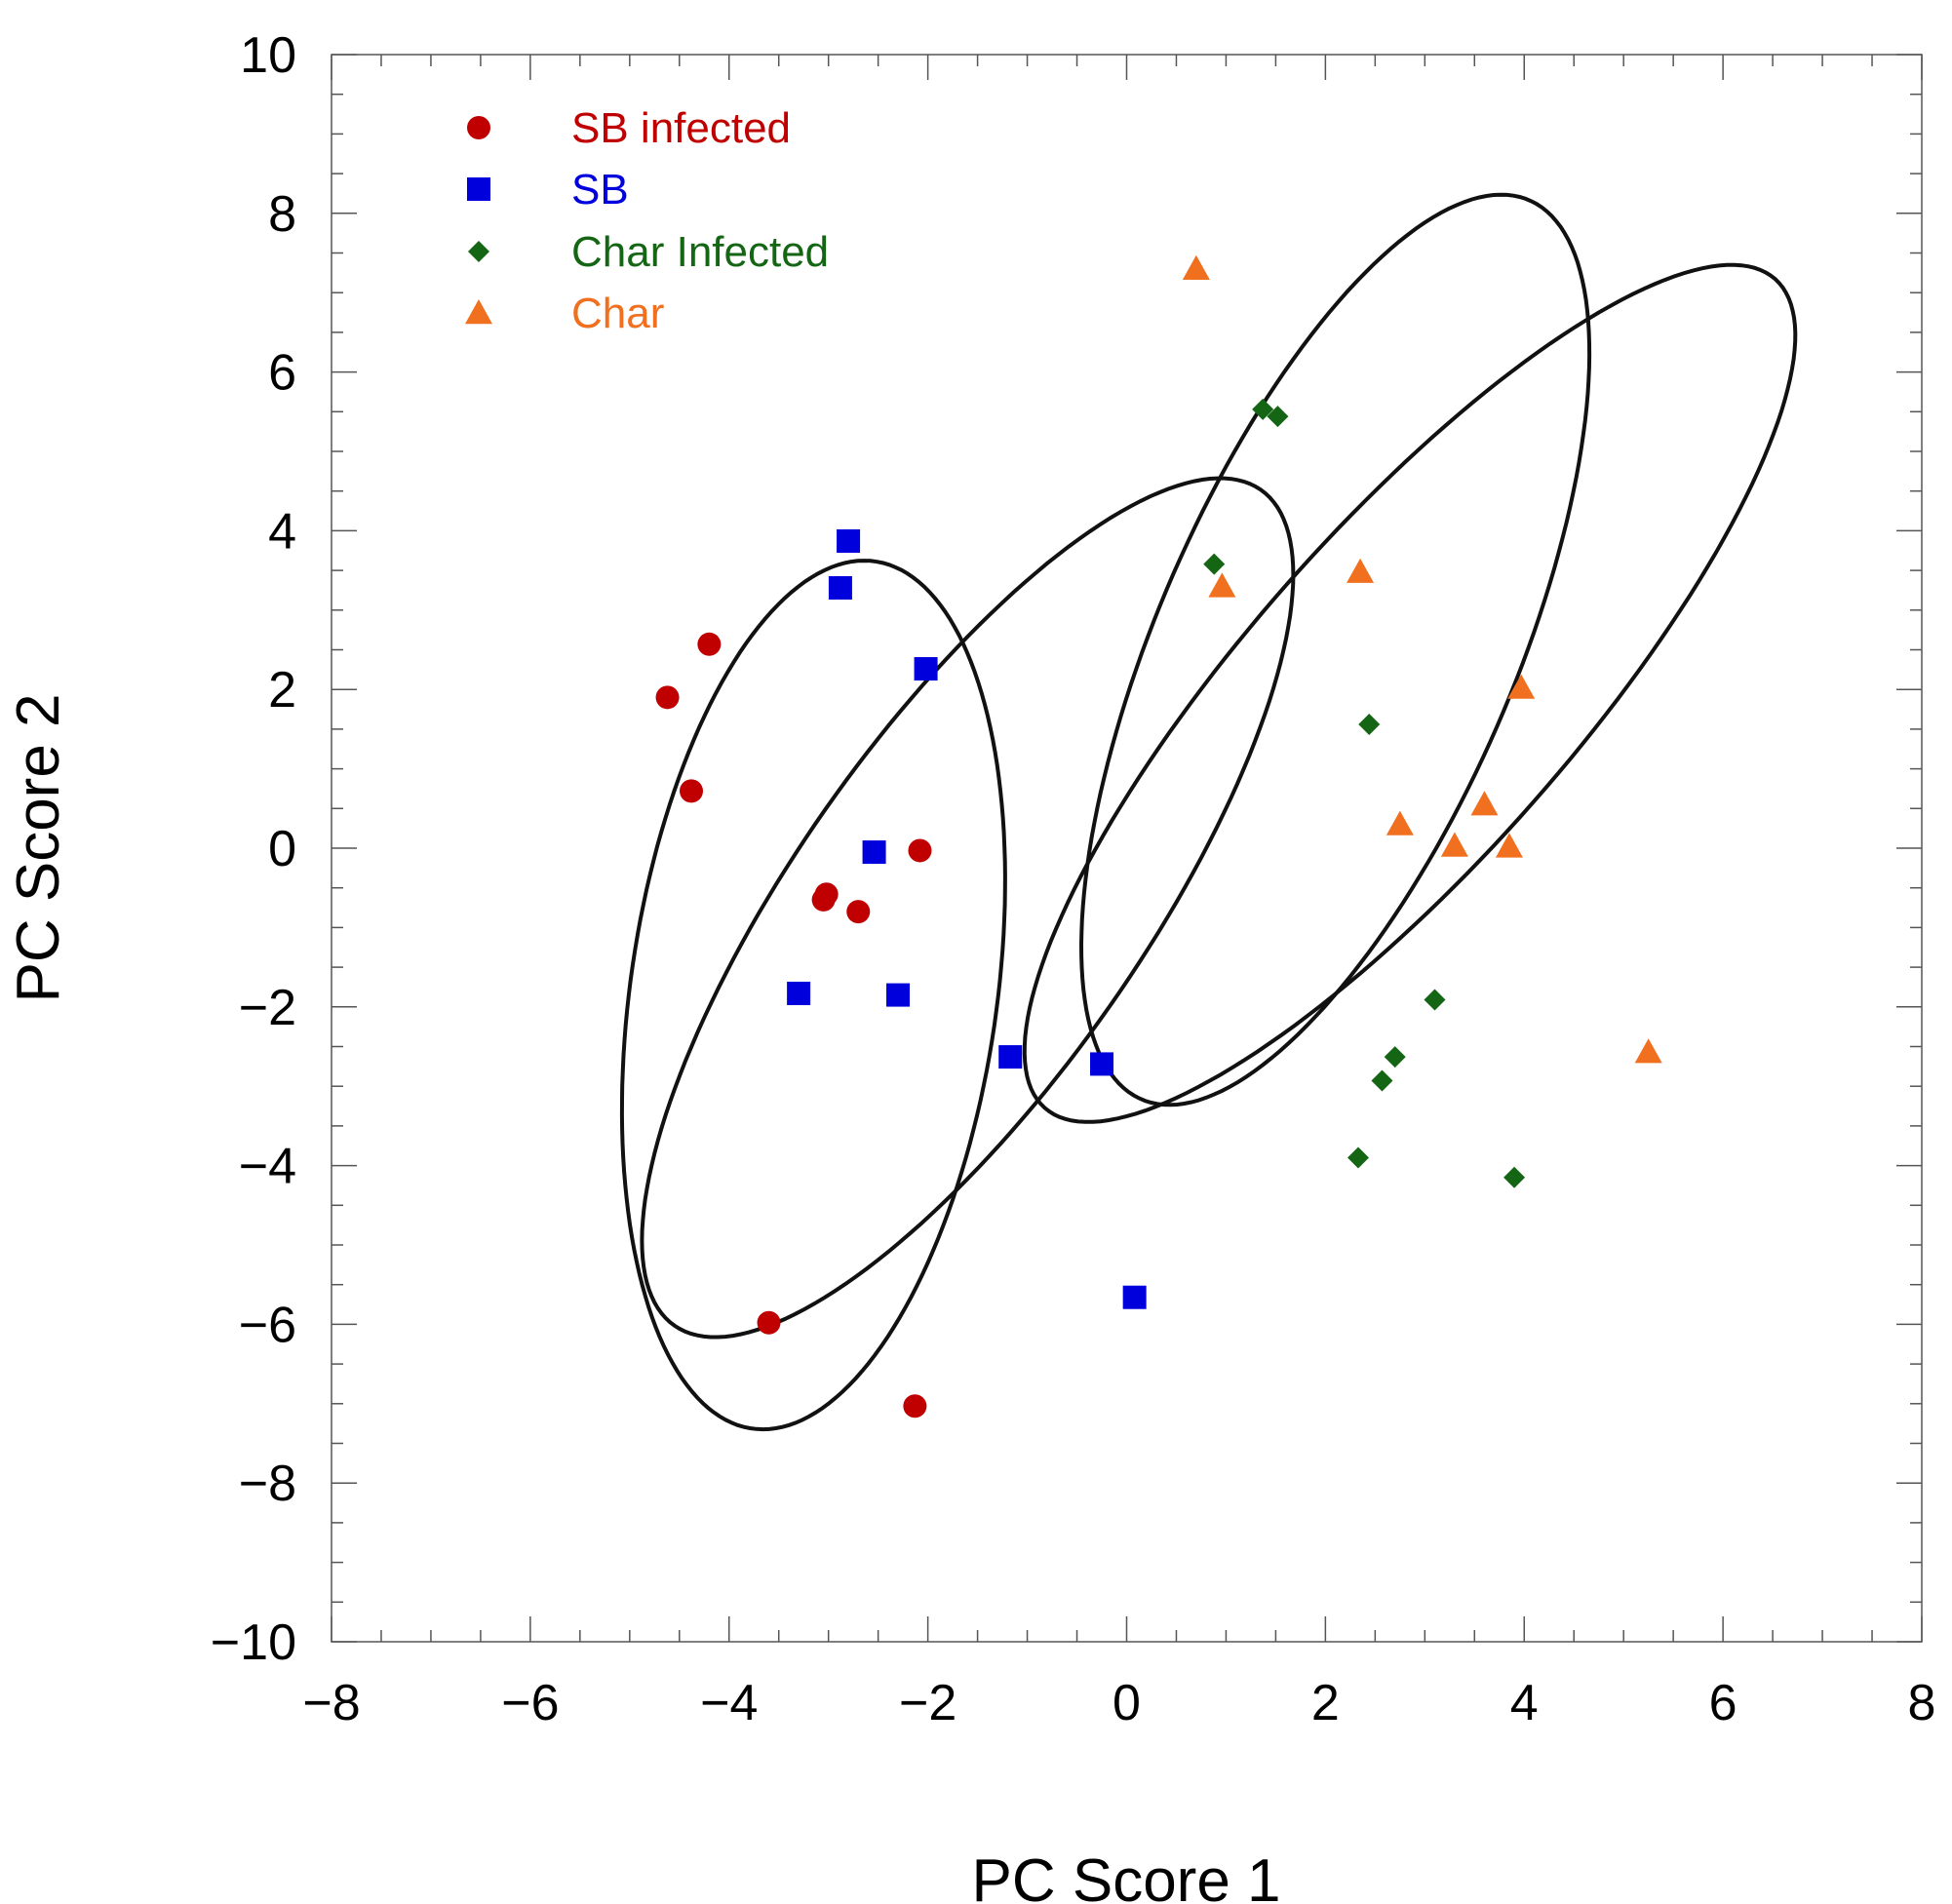  I want to click on x-tick-label: −8, so click(331, 1703).